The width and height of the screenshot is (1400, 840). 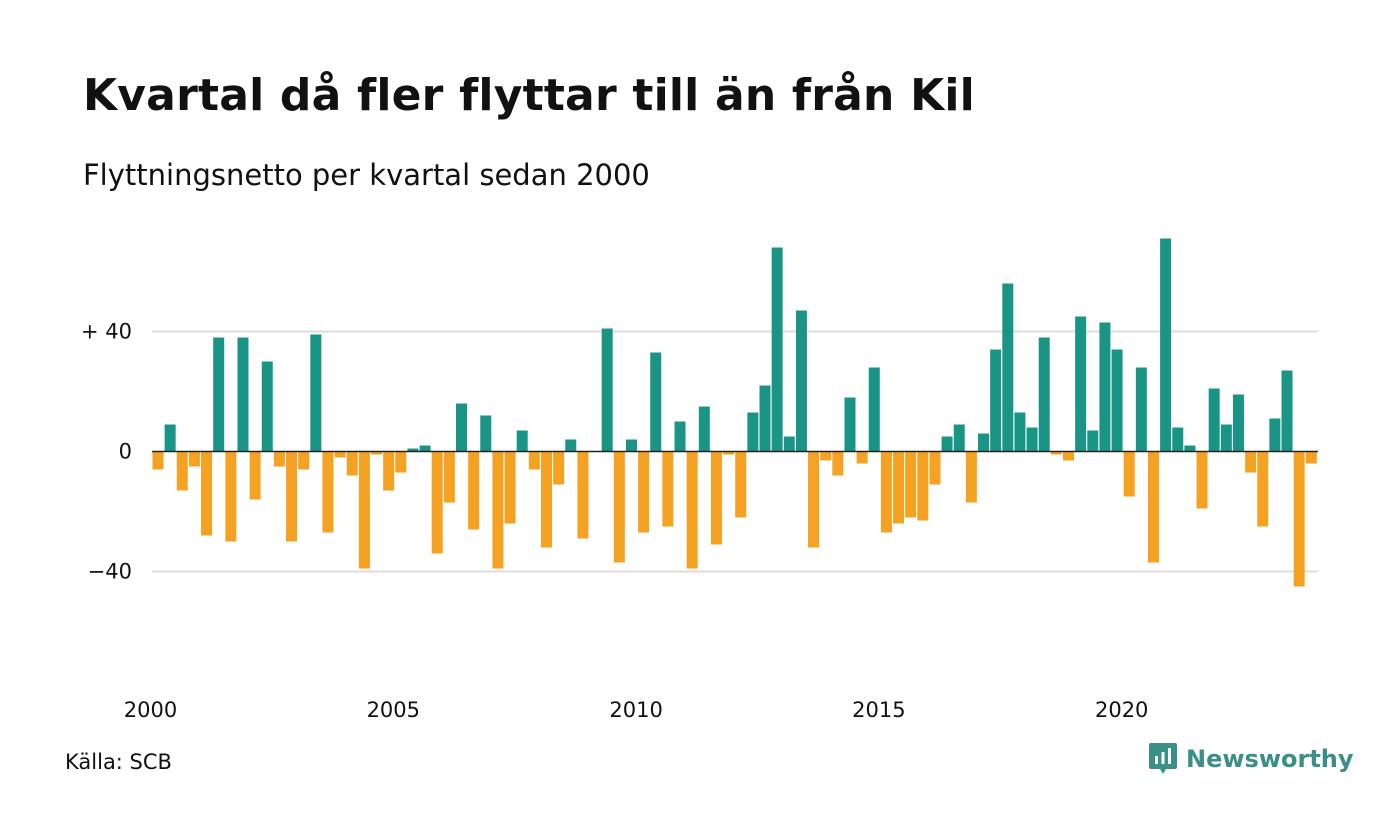 What do you see at coordinates (529, 95) in the screenshot?
I see `chart-title: Kvartal då fler flyttar till än från Kil` at bounding box center [529, 95].